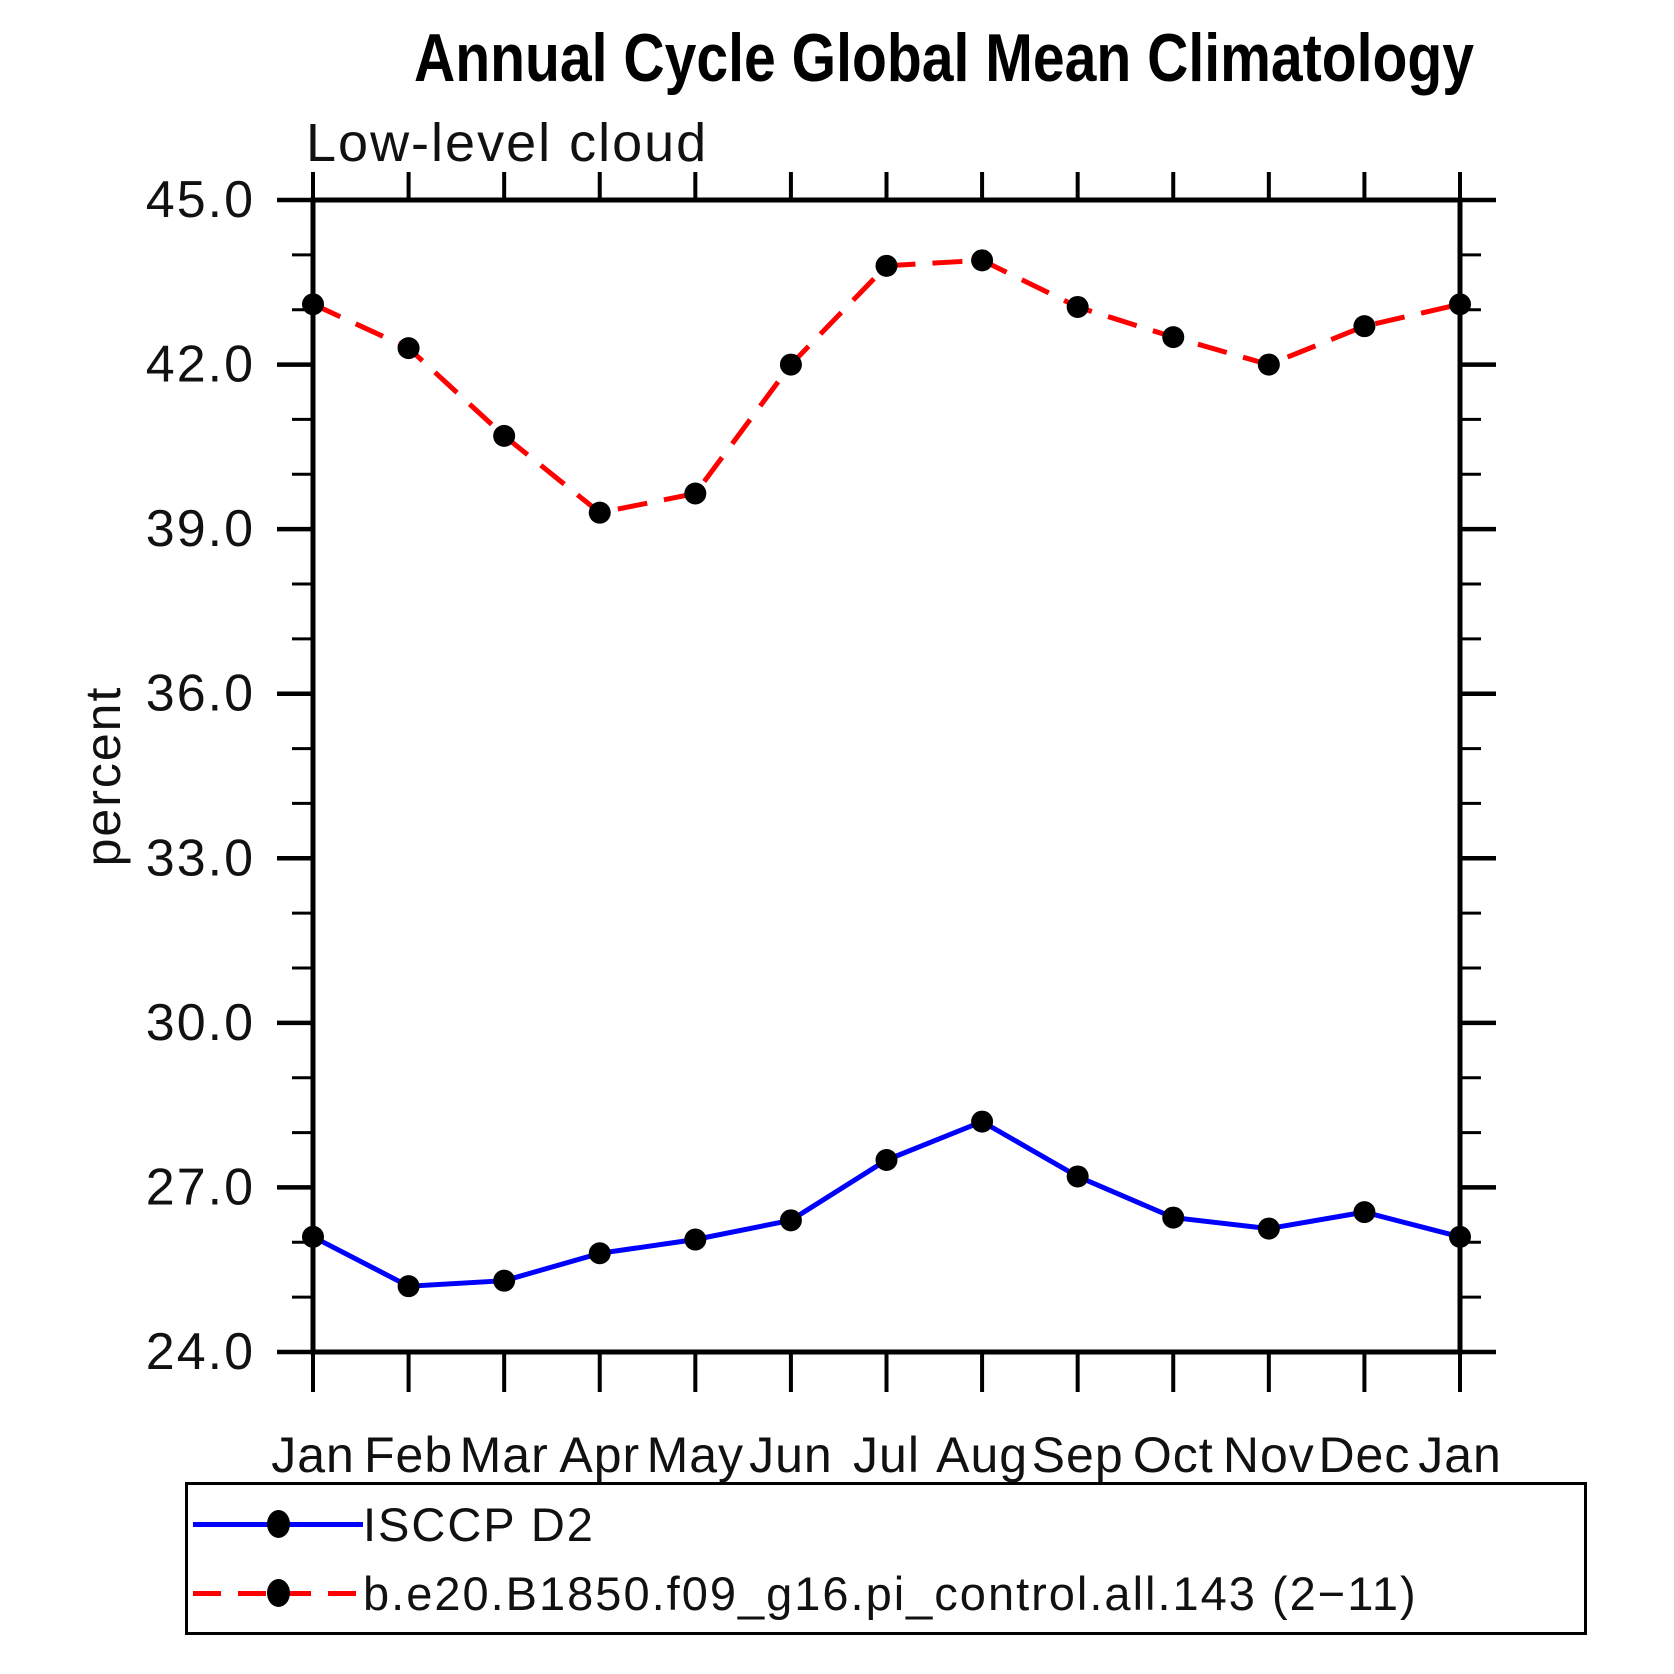 Image resolution: width=1674 pixels, height=1674 pixels. I want to click on x-tick-label: Feb, so click(408, 1455).